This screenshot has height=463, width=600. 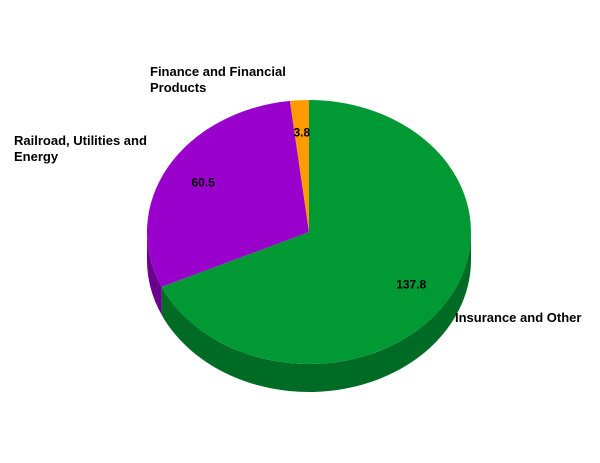 What do you see at coordinates (518, 317) in the screenshot?
I see `category-label: Insurance and Other` at bounding box center [518, 317].